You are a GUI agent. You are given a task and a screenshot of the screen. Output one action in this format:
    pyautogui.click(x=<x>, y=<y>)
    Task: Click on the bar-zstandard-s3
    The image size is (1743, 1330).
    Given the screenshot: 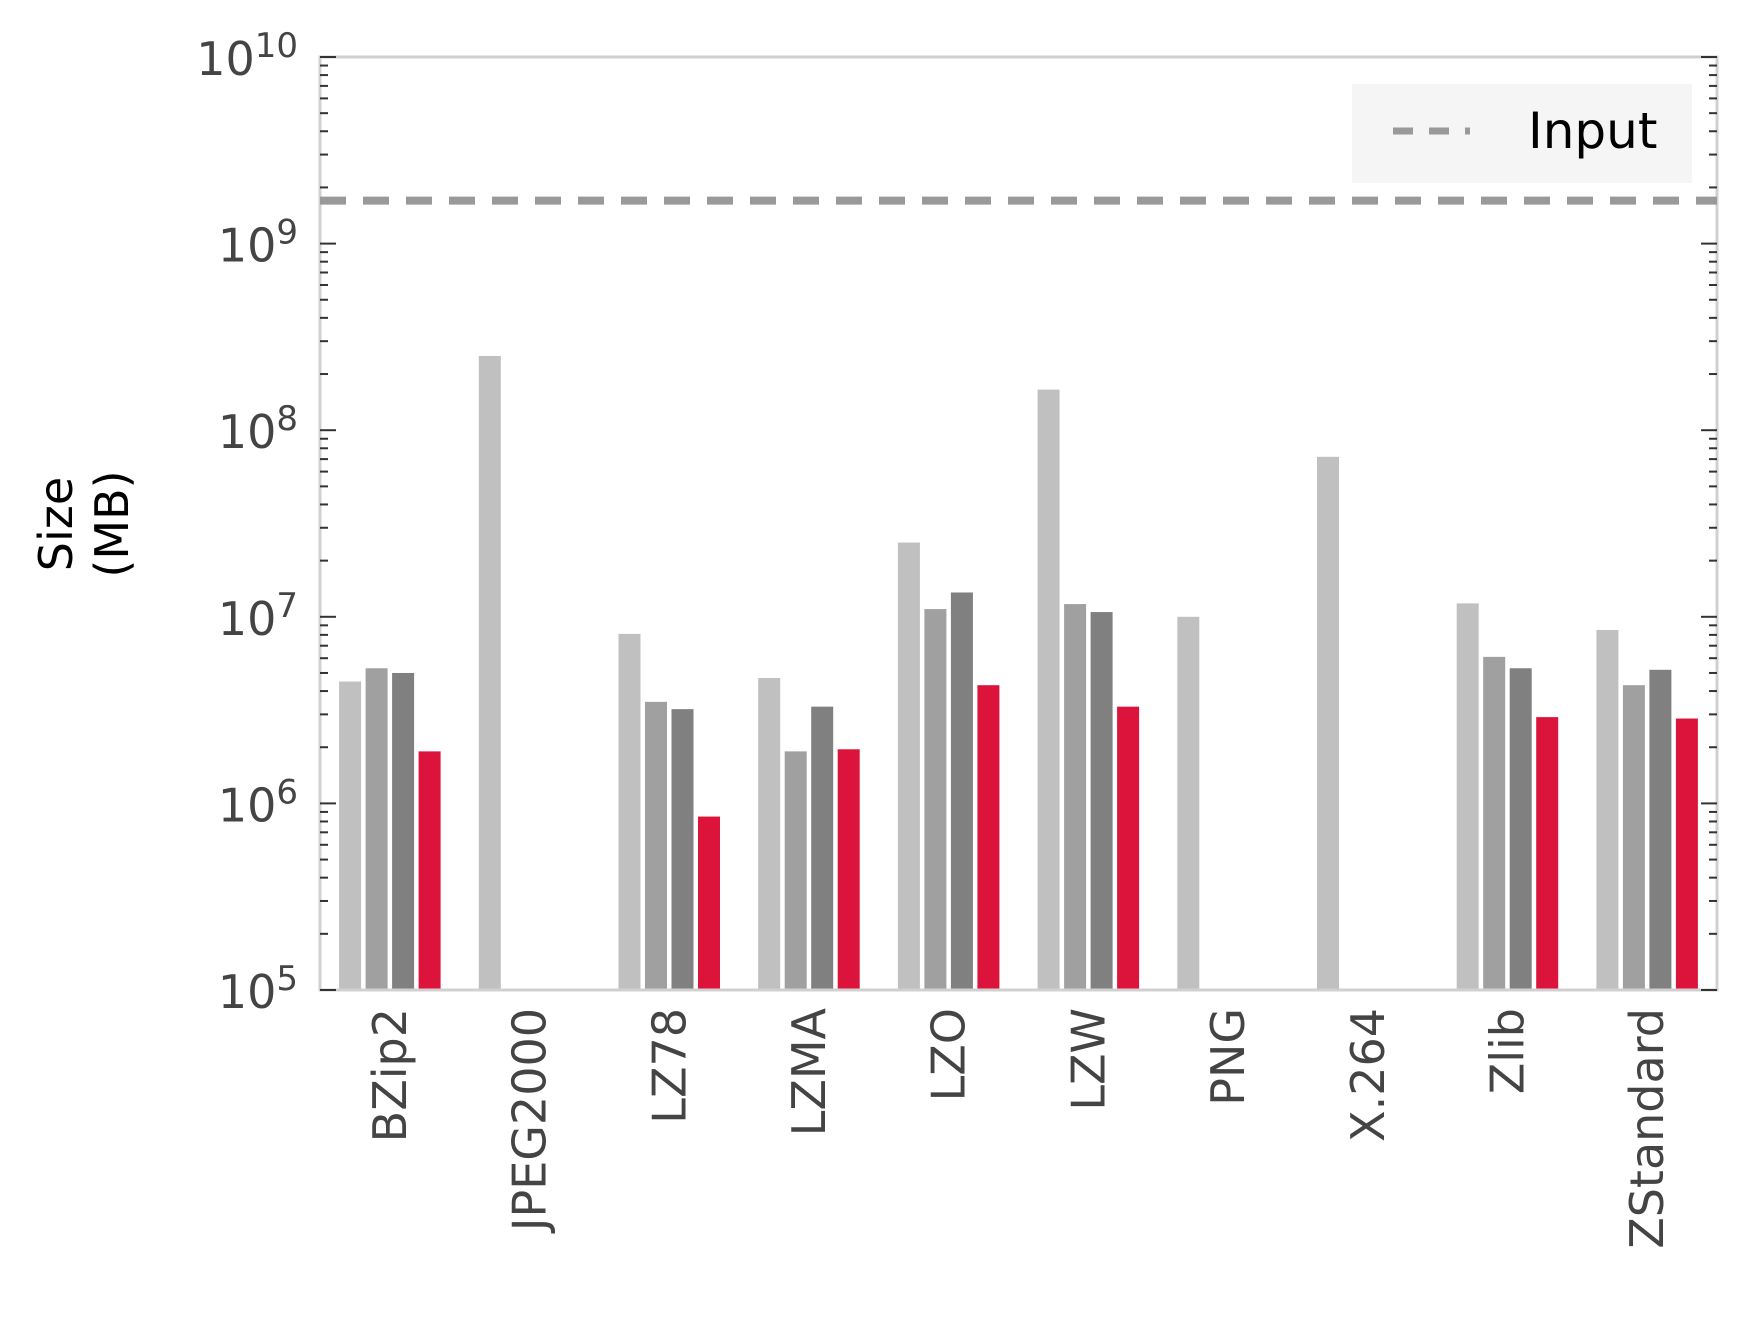 What is the action you would take?
    pyautogui.click(x=1660, y=829)
    